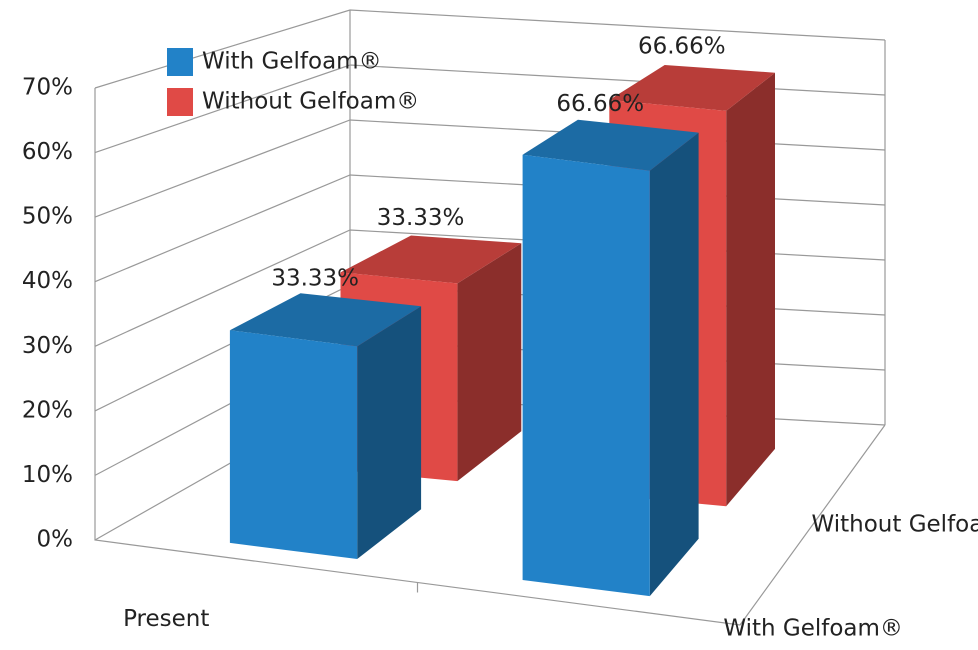 Image resolution: width=978 pixels, height=650 pixels. What do you see at coordinates (47, 475) in the screenshot?
I see `y-tick-label: 10%` at bounding box center [47, 475].